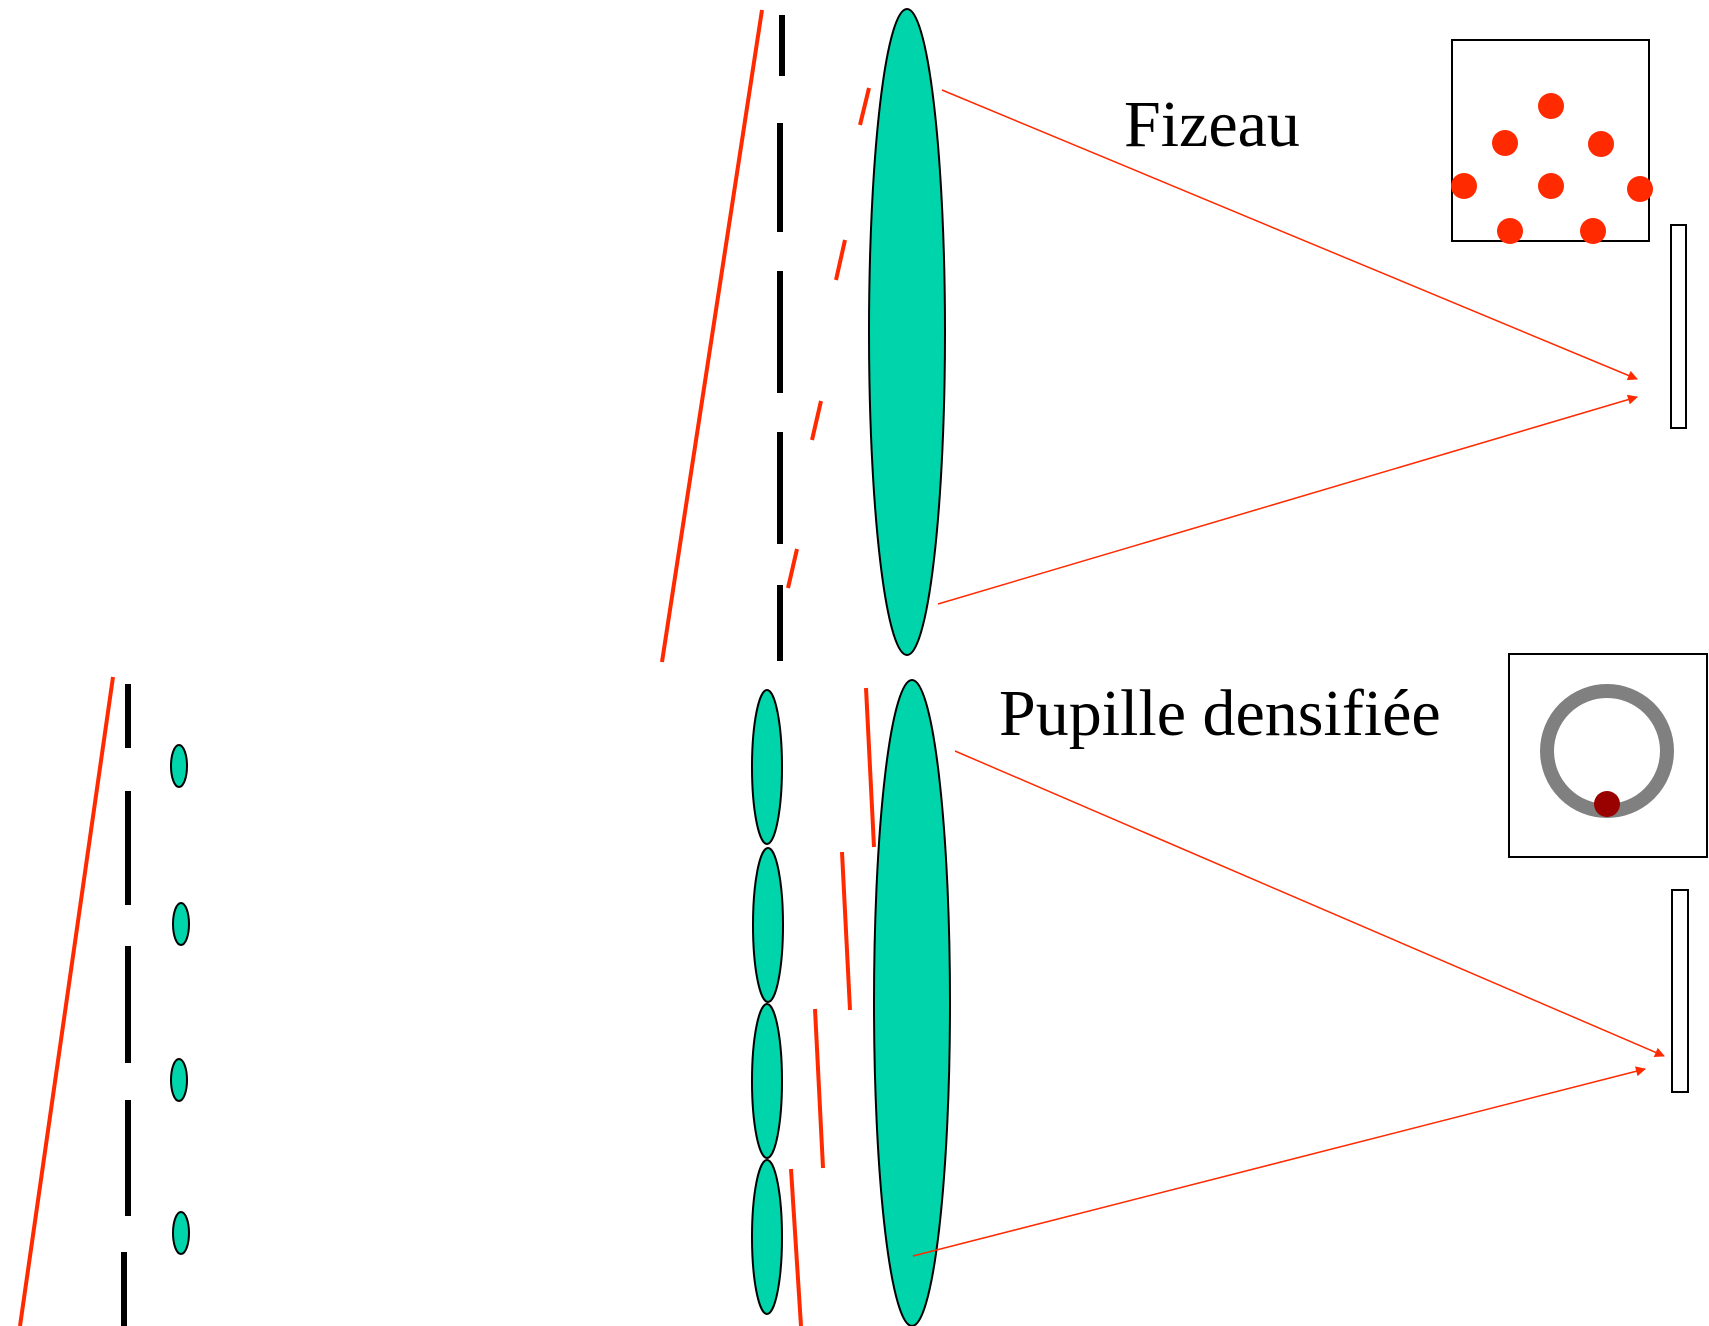  I want to click on fizeau-image-inset, so click(1552, 141).